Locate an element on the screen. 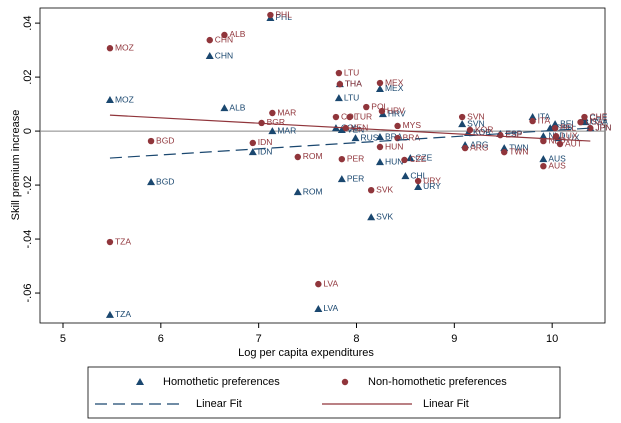 This screenshot has height=423, width=621. point-label: LUX is located at coordinates (569, 135).